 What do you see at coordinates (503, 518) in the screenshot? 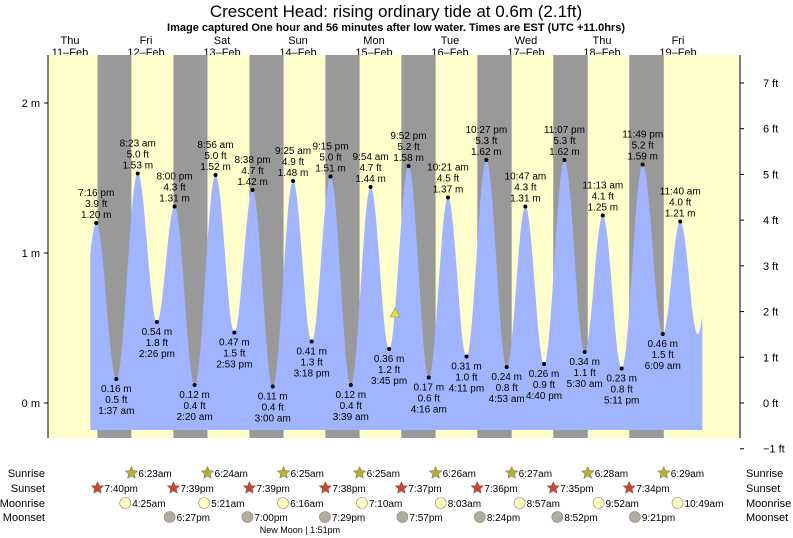
I see `moonset-time: 8:24pm` at bounding box center [503, 518].